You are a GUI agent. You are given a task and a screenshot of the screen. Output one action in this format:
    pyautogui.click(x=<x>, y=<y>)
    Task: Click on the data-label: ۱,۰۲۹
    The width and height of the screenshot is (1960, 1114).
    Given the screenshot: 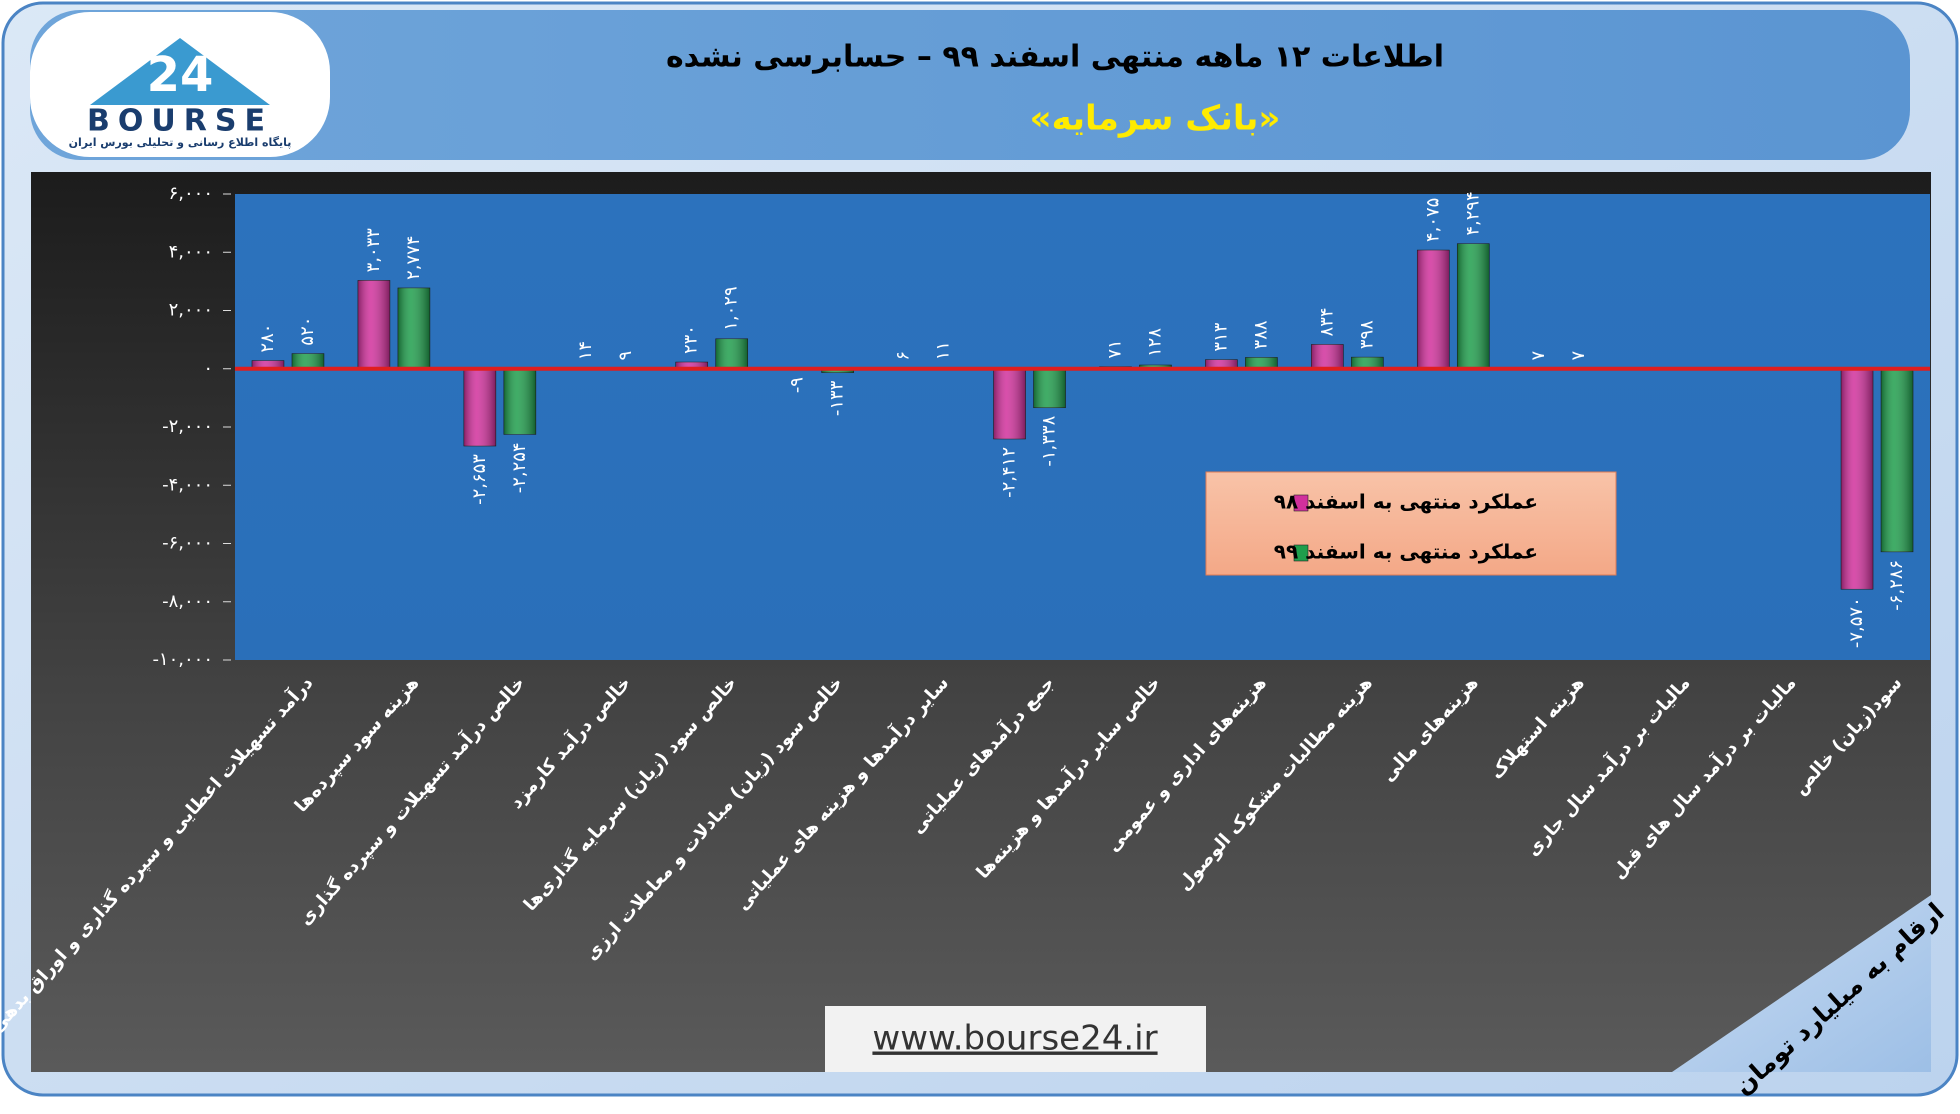 What is the action you would take?
    pyautogui.click(x=731, y=308)
    